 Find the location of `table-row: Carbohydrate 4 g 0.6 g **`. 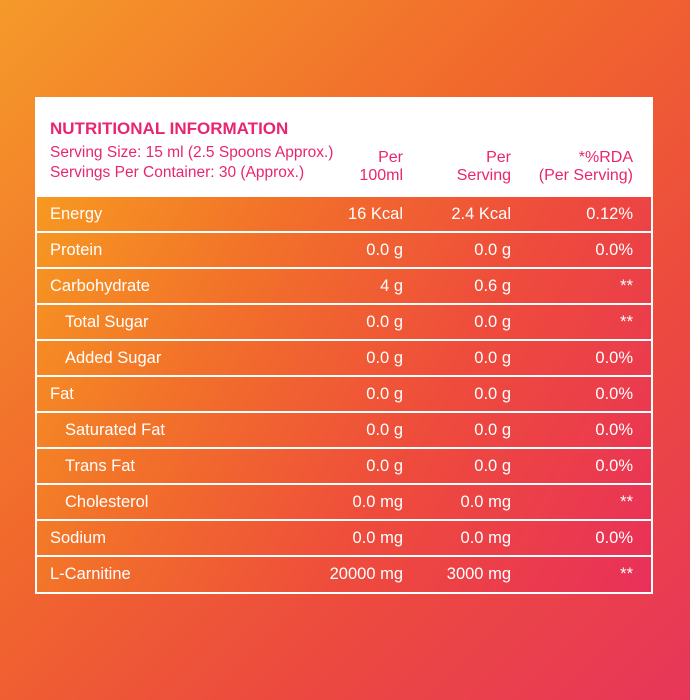

table-row: Carbohydrate 4 g 0.6 g ** is located at coordinates (344, 287).